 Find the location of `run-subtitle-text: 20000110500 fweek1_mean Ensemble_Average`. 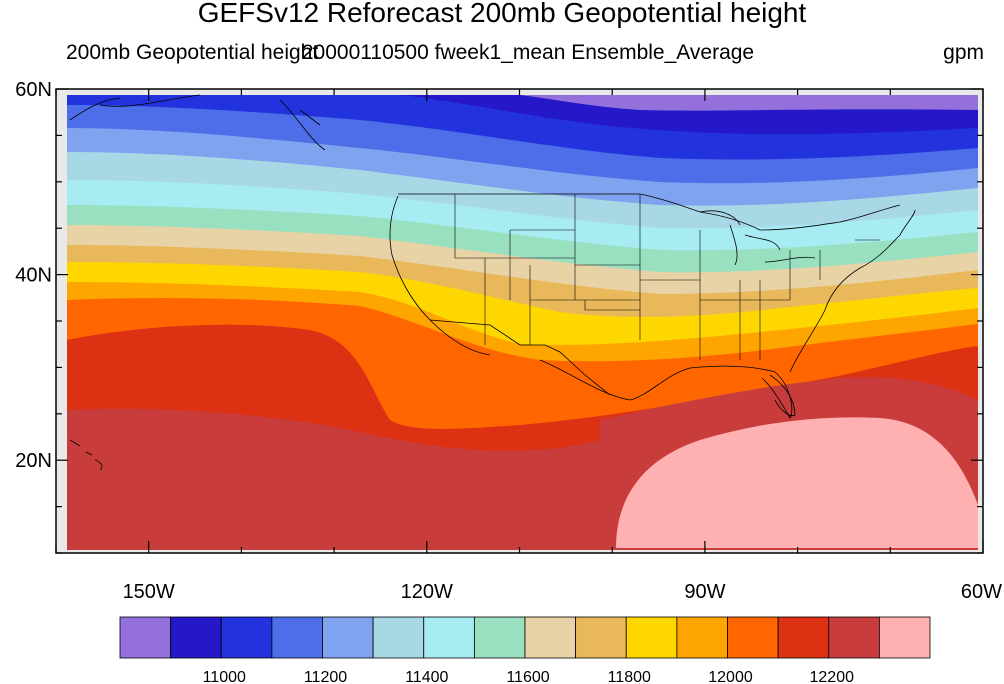

run-subtitle-text: 20000110500 fweek1_mean Ensemble_Average is located at coordinates (528, 52).